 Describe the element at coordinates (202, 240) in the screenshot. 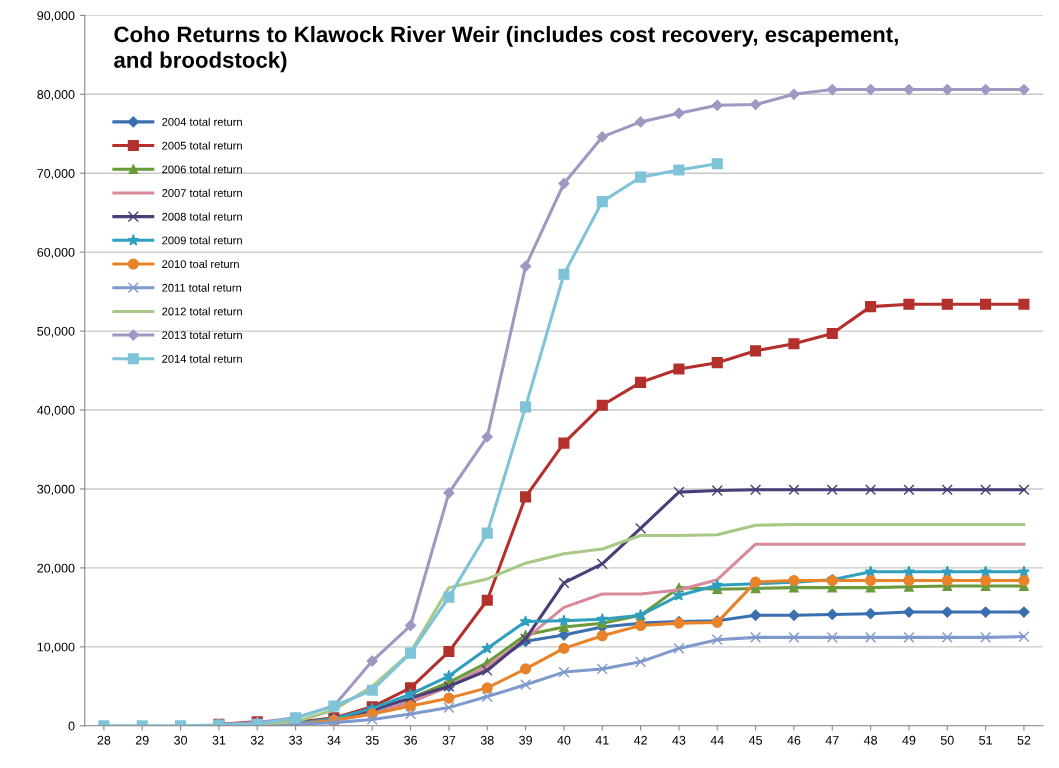

I see `legend-label: 2009 total return` at that location.